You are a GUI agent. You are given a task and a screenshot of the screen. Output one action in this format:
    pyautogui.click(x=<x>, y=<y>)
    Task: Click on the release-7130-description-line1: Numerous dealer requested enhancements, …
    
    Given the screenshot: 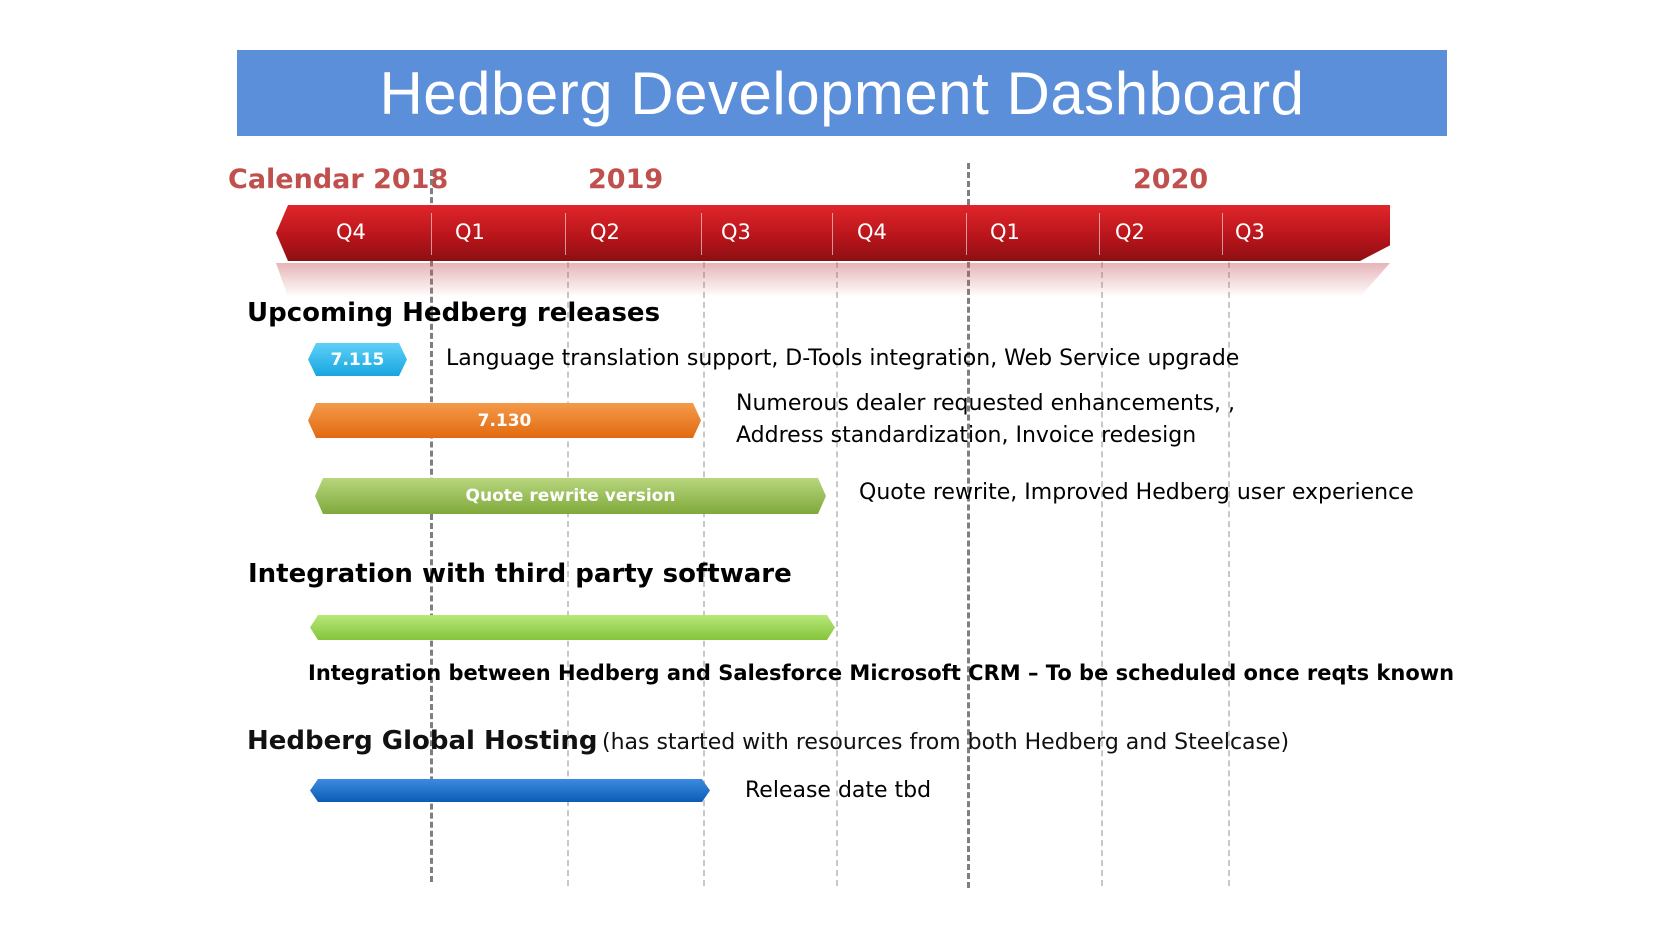 What is the action you would take?
    pyautogui.click(x=986, y=403)
    